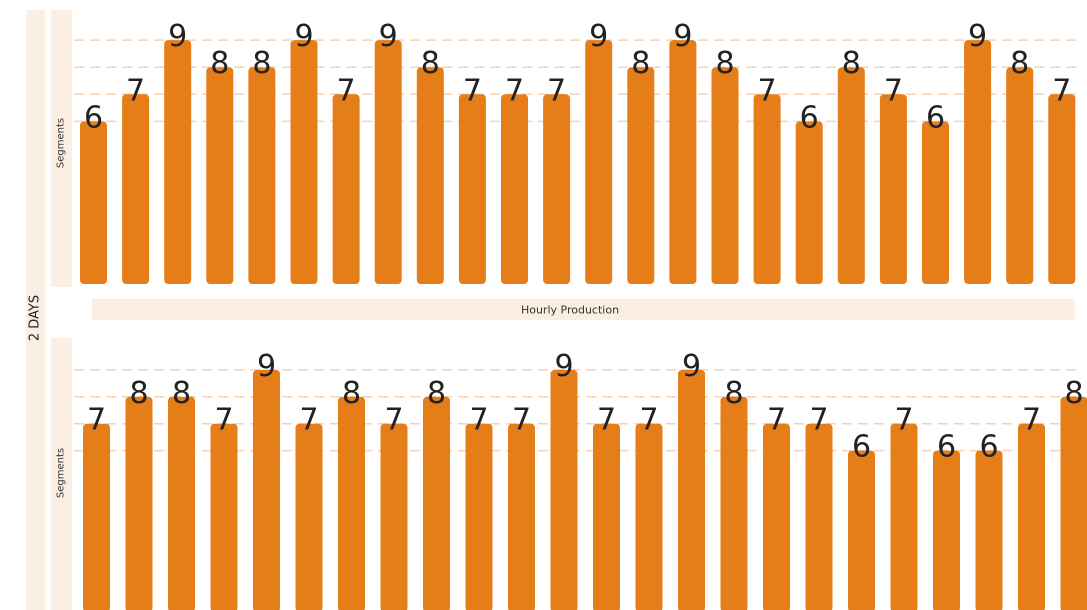 The image size is (1087, 610). What do you see at coordinates (61, 474) in the screenshot?
I see `bottom-panel-axis-band` at bounding box center [61, 474].